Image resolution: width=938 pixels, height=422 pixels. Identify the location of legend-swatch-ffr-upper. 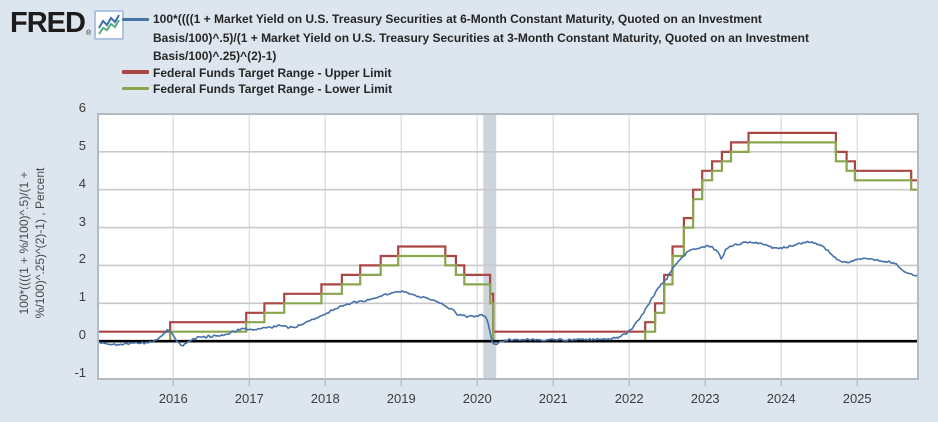
(135, 72).